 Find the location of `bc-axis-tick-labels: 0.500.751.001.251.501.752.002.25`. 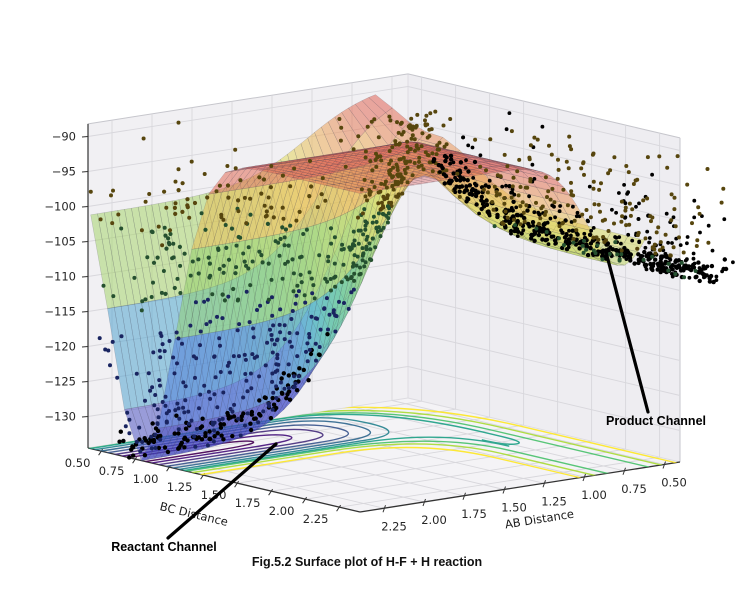

bc-axis-tick-labels: 0.500.751.001.251.501.752.002.25 is located at coordinates (197, 491).